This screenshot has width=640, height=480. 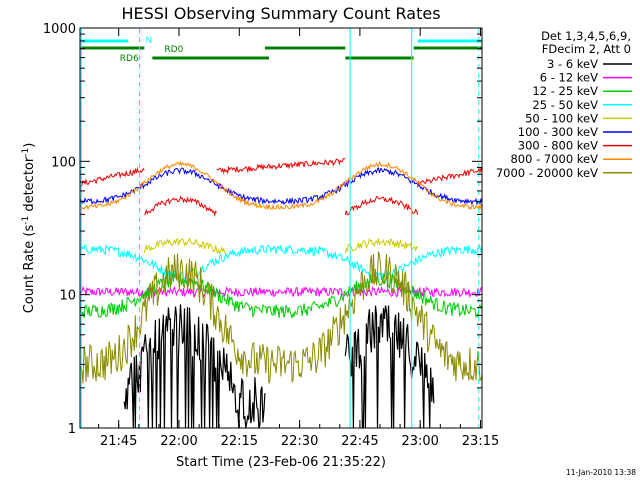 I want to click on legend-header-line-1: Det 1,3,4,5,6,9,, so click(x=586, y=36).